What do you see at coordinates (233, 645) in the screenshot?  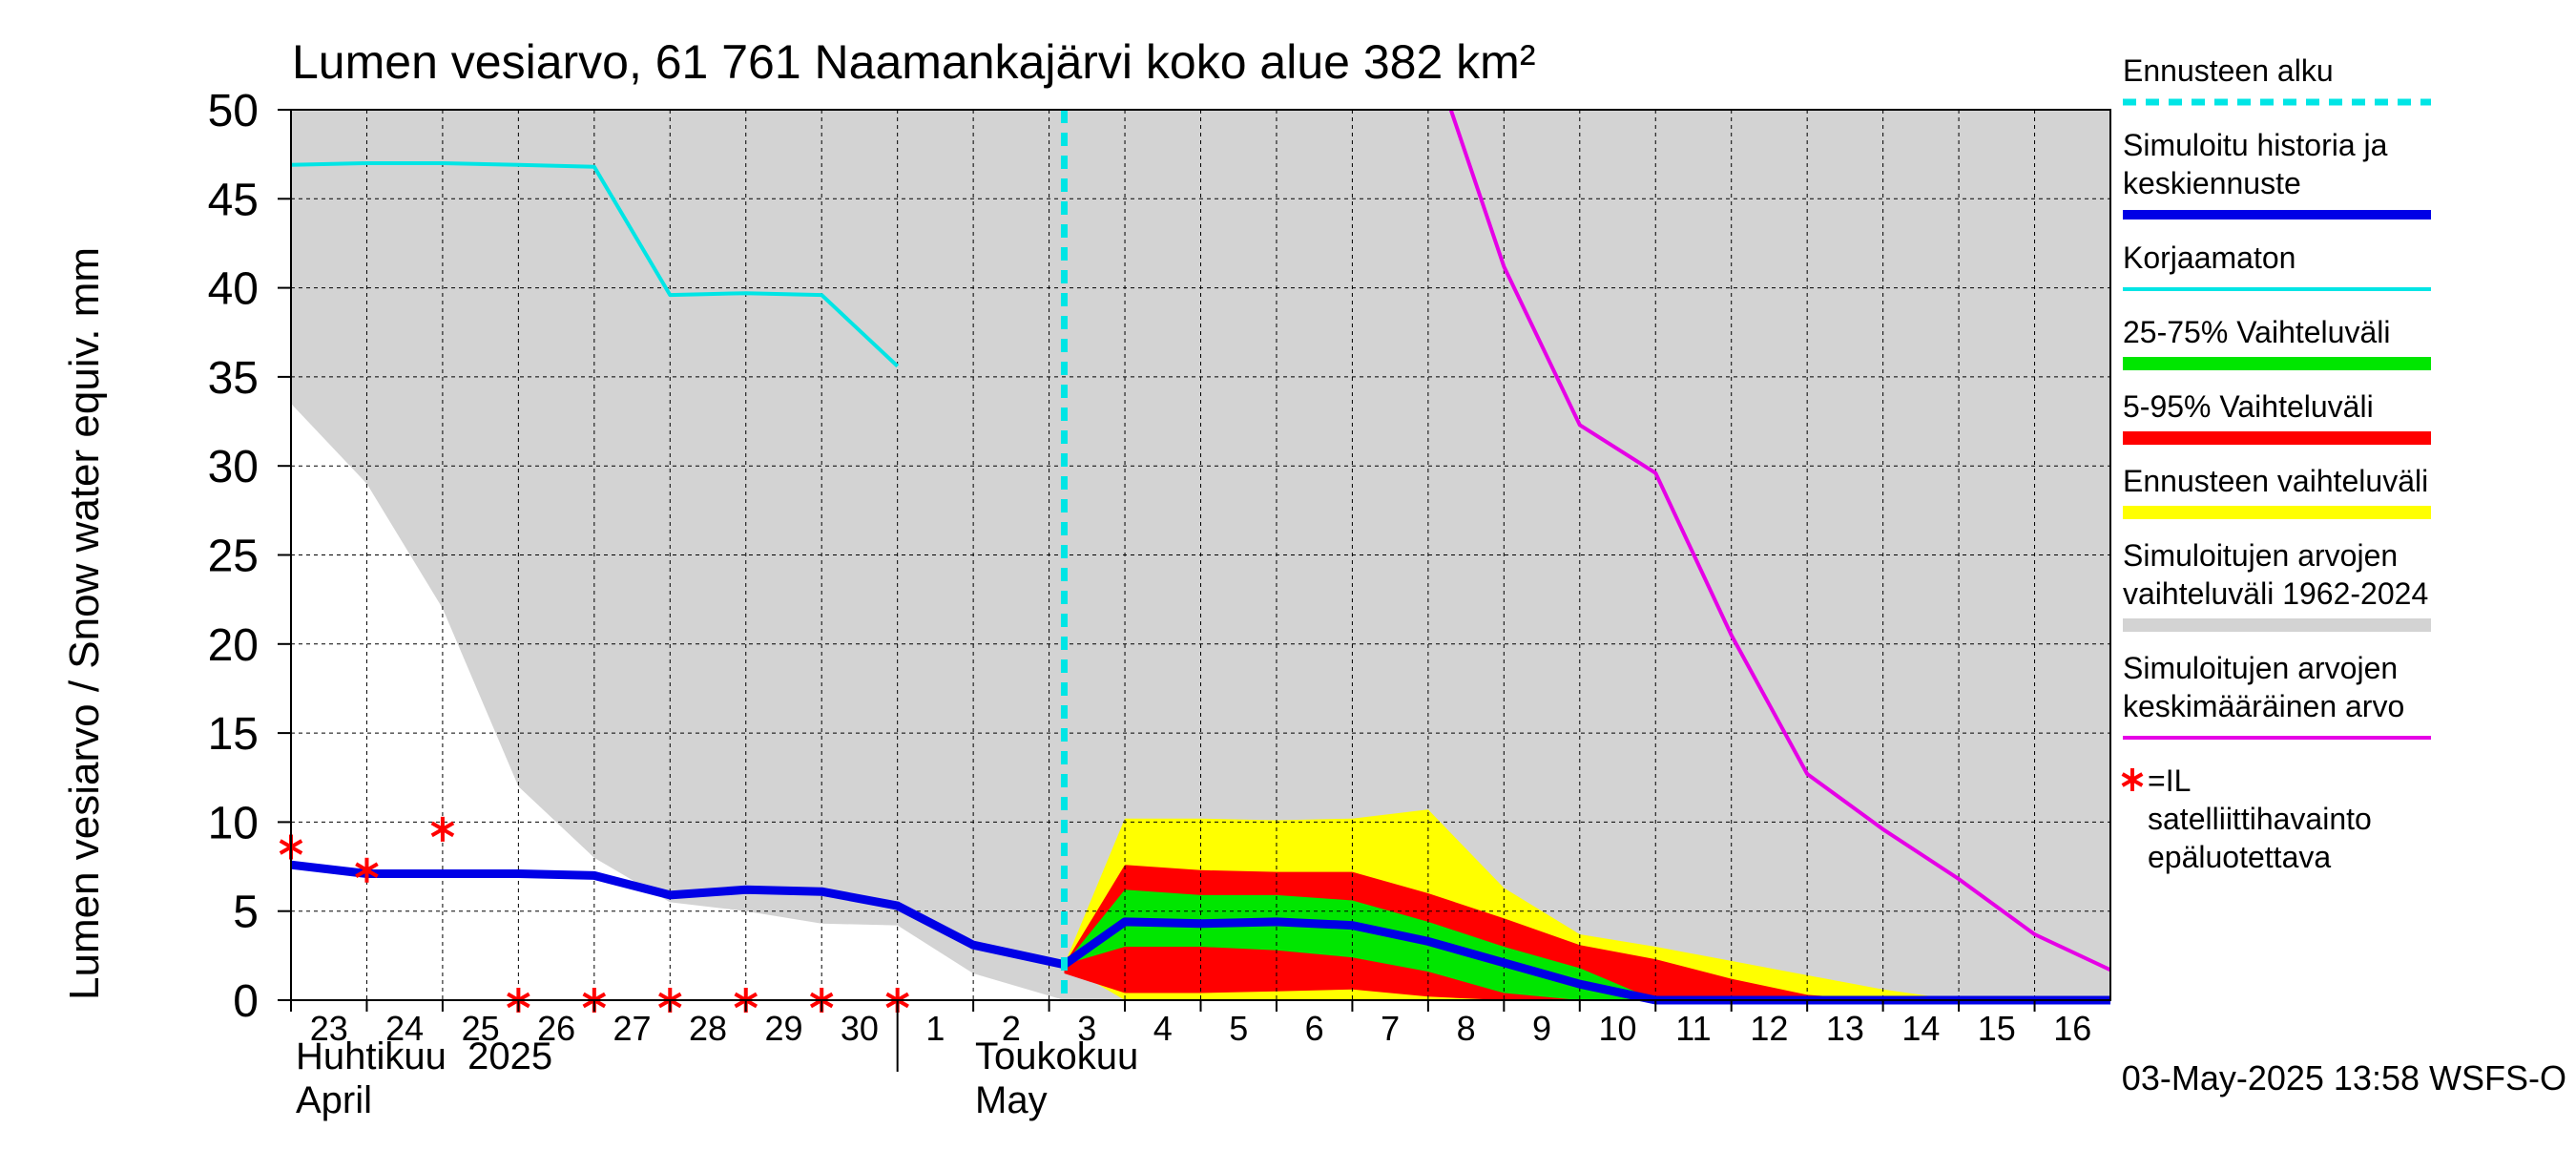 I see `y-tick-label: 20` at bounding box center [233, 645].